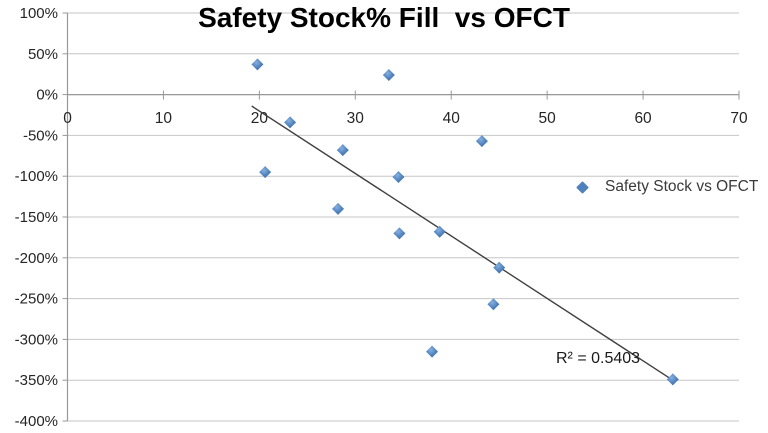 This screenshot has height=433, width=768. Describe the element at coordinates (643, 118) in the screenshot. I see `x-tick-label: 60` at that location.